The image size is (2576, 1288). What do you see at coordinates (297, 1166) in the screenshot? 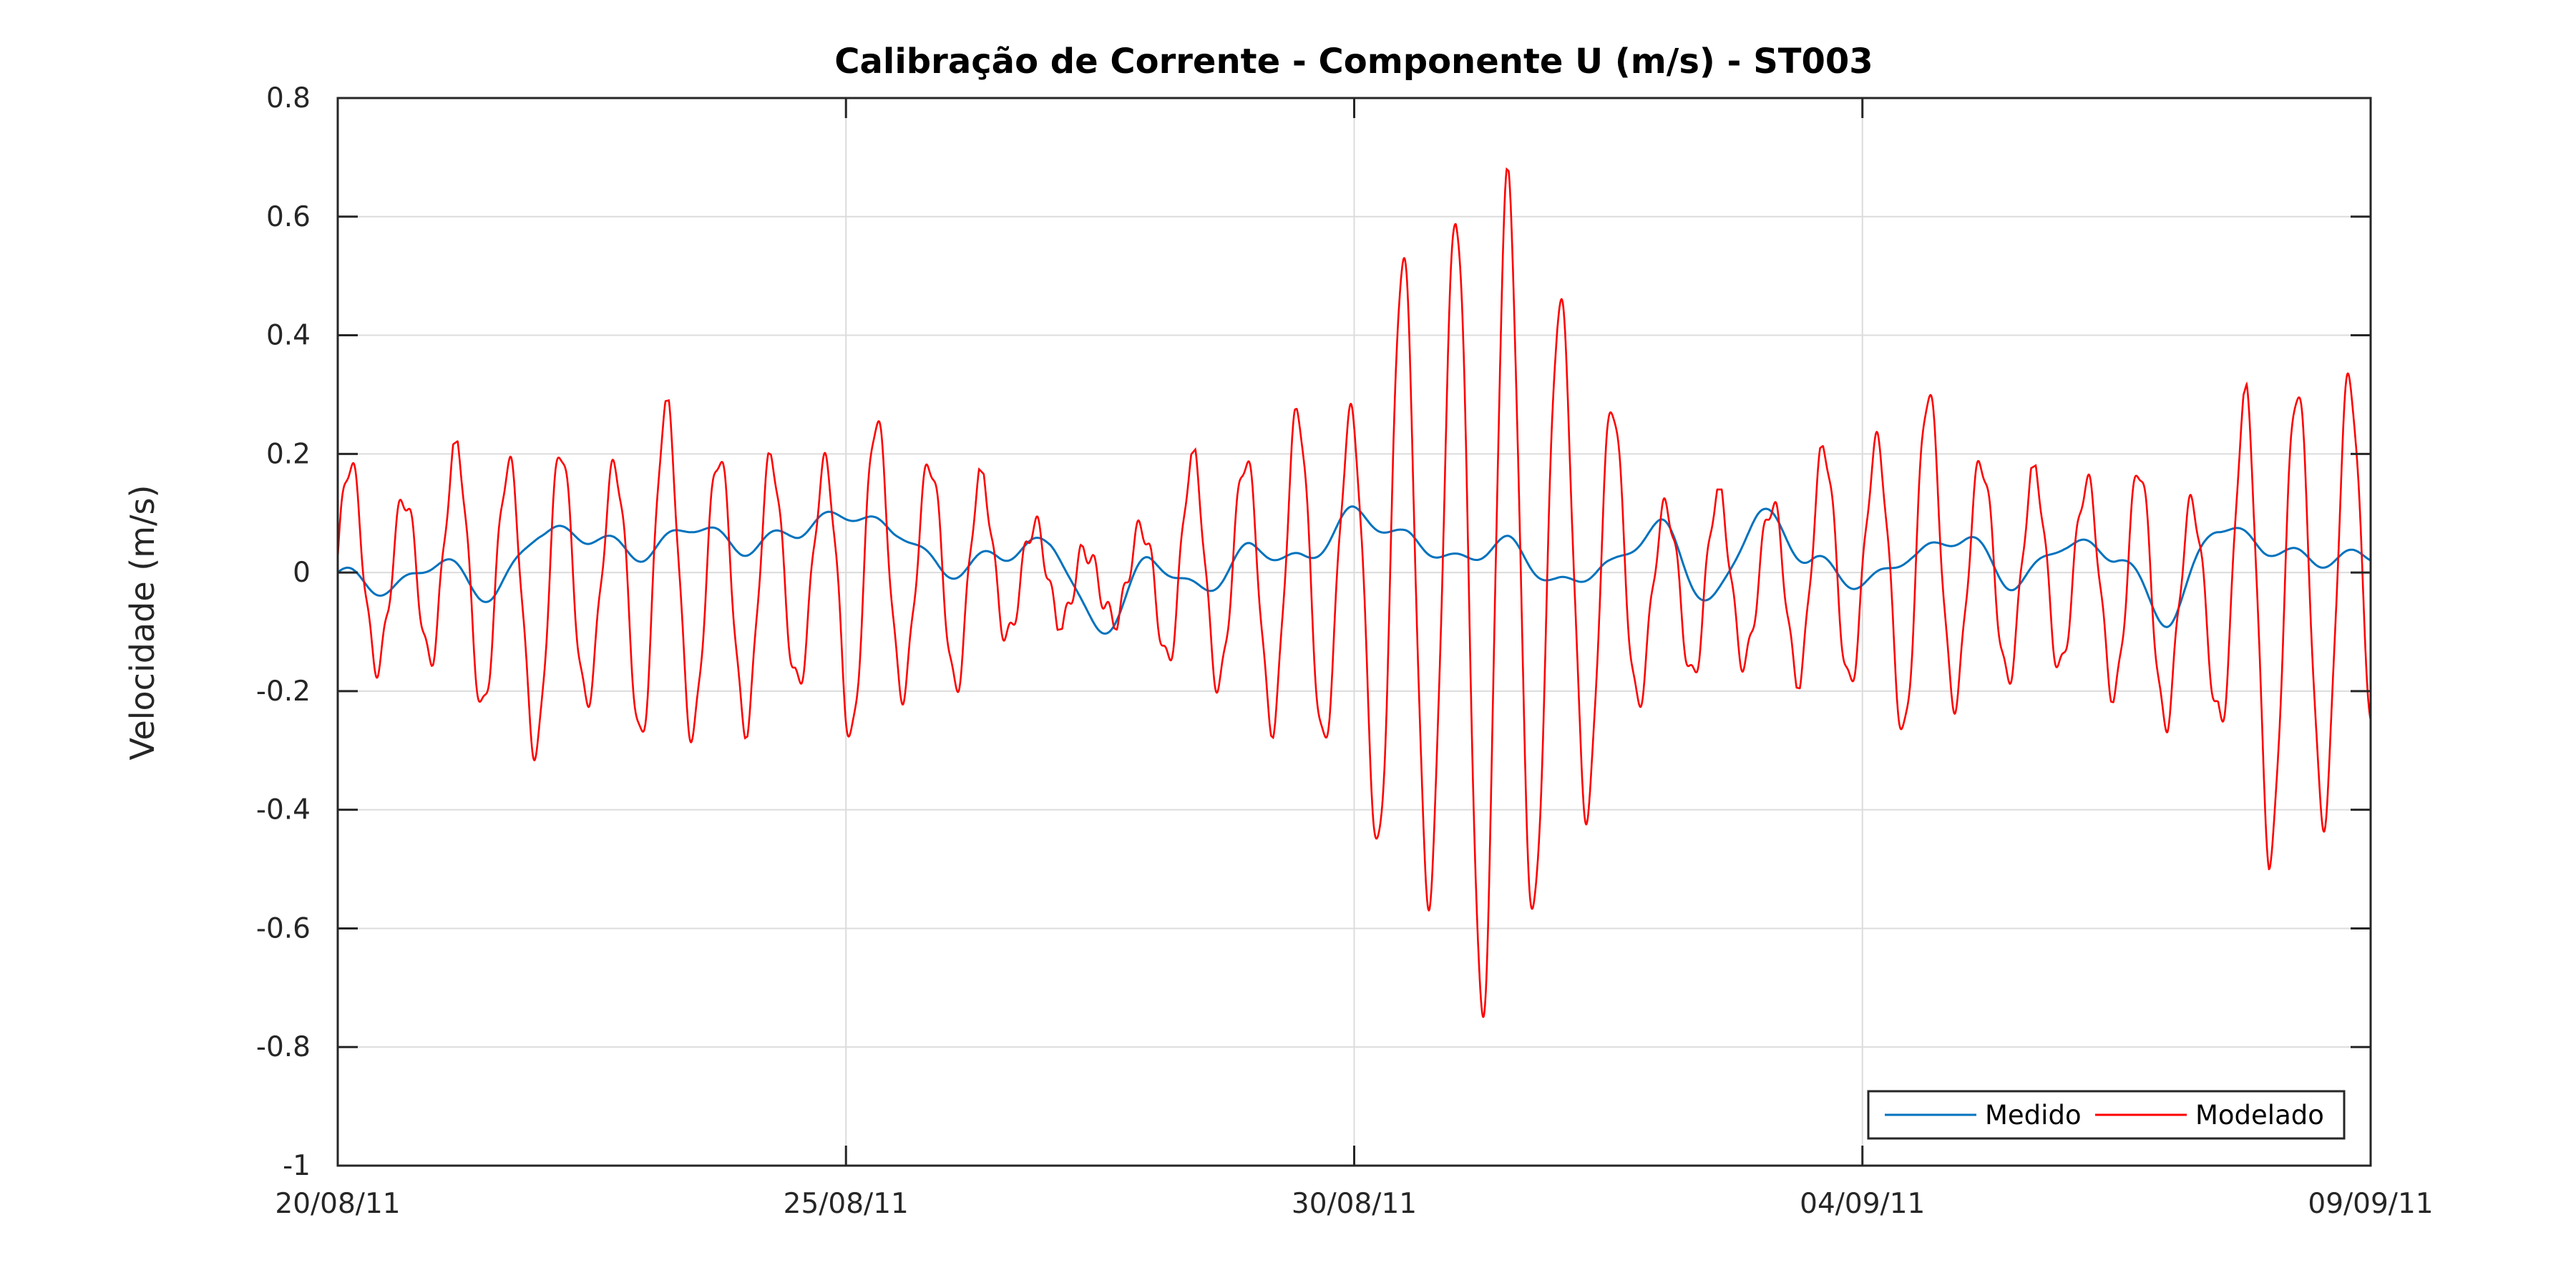
I see `y-tick-label: -1` at bounding box center [297, 1166].